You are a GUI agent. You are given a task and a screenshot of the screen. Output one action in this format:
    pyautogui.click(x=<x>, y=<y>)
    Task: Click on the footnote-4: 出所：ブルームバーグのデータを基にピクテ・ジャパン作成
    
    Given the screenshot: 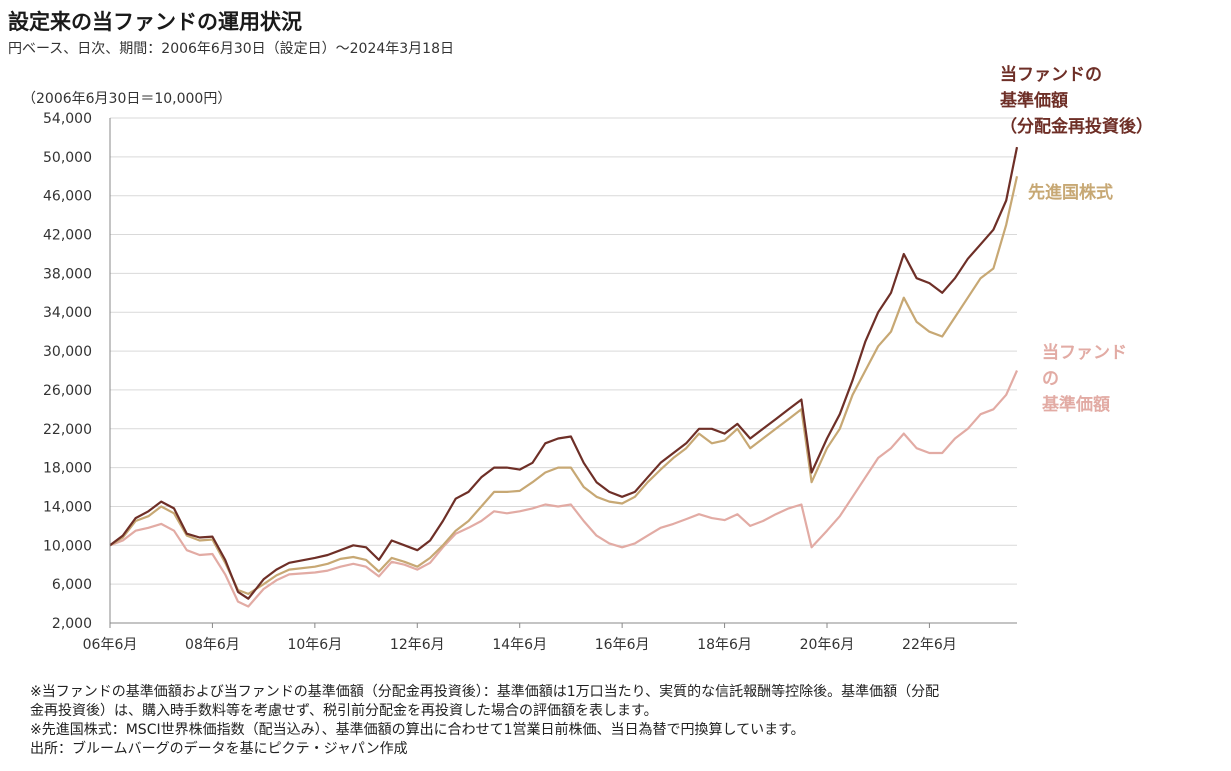 What is the action you would take?
    pyautogui.click(x=219, y=749)
    